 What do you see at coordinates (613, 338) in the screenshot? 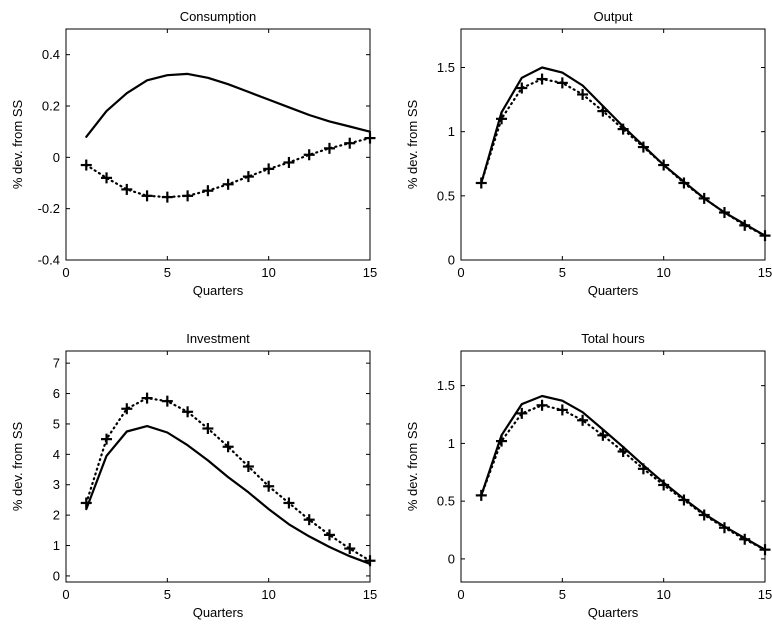
I see `chart-title: Total hours` at bounding box center [613, 338].